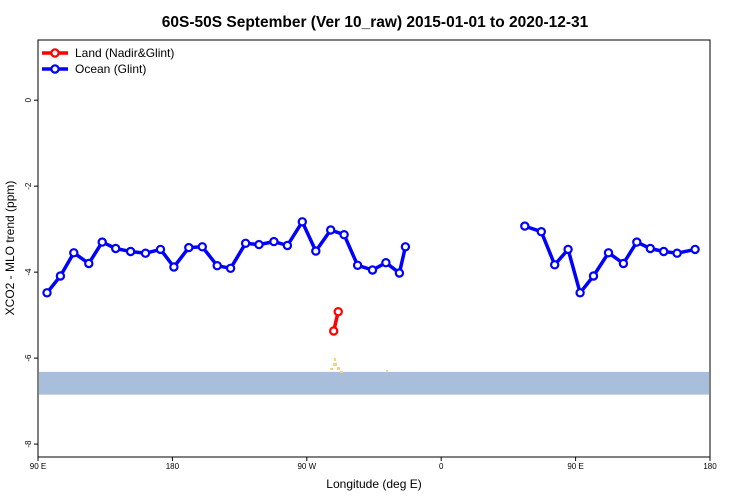  Describe the element at coordinates (28, 358) in the screenshot. I see `y-tick-label: -6` at that location.